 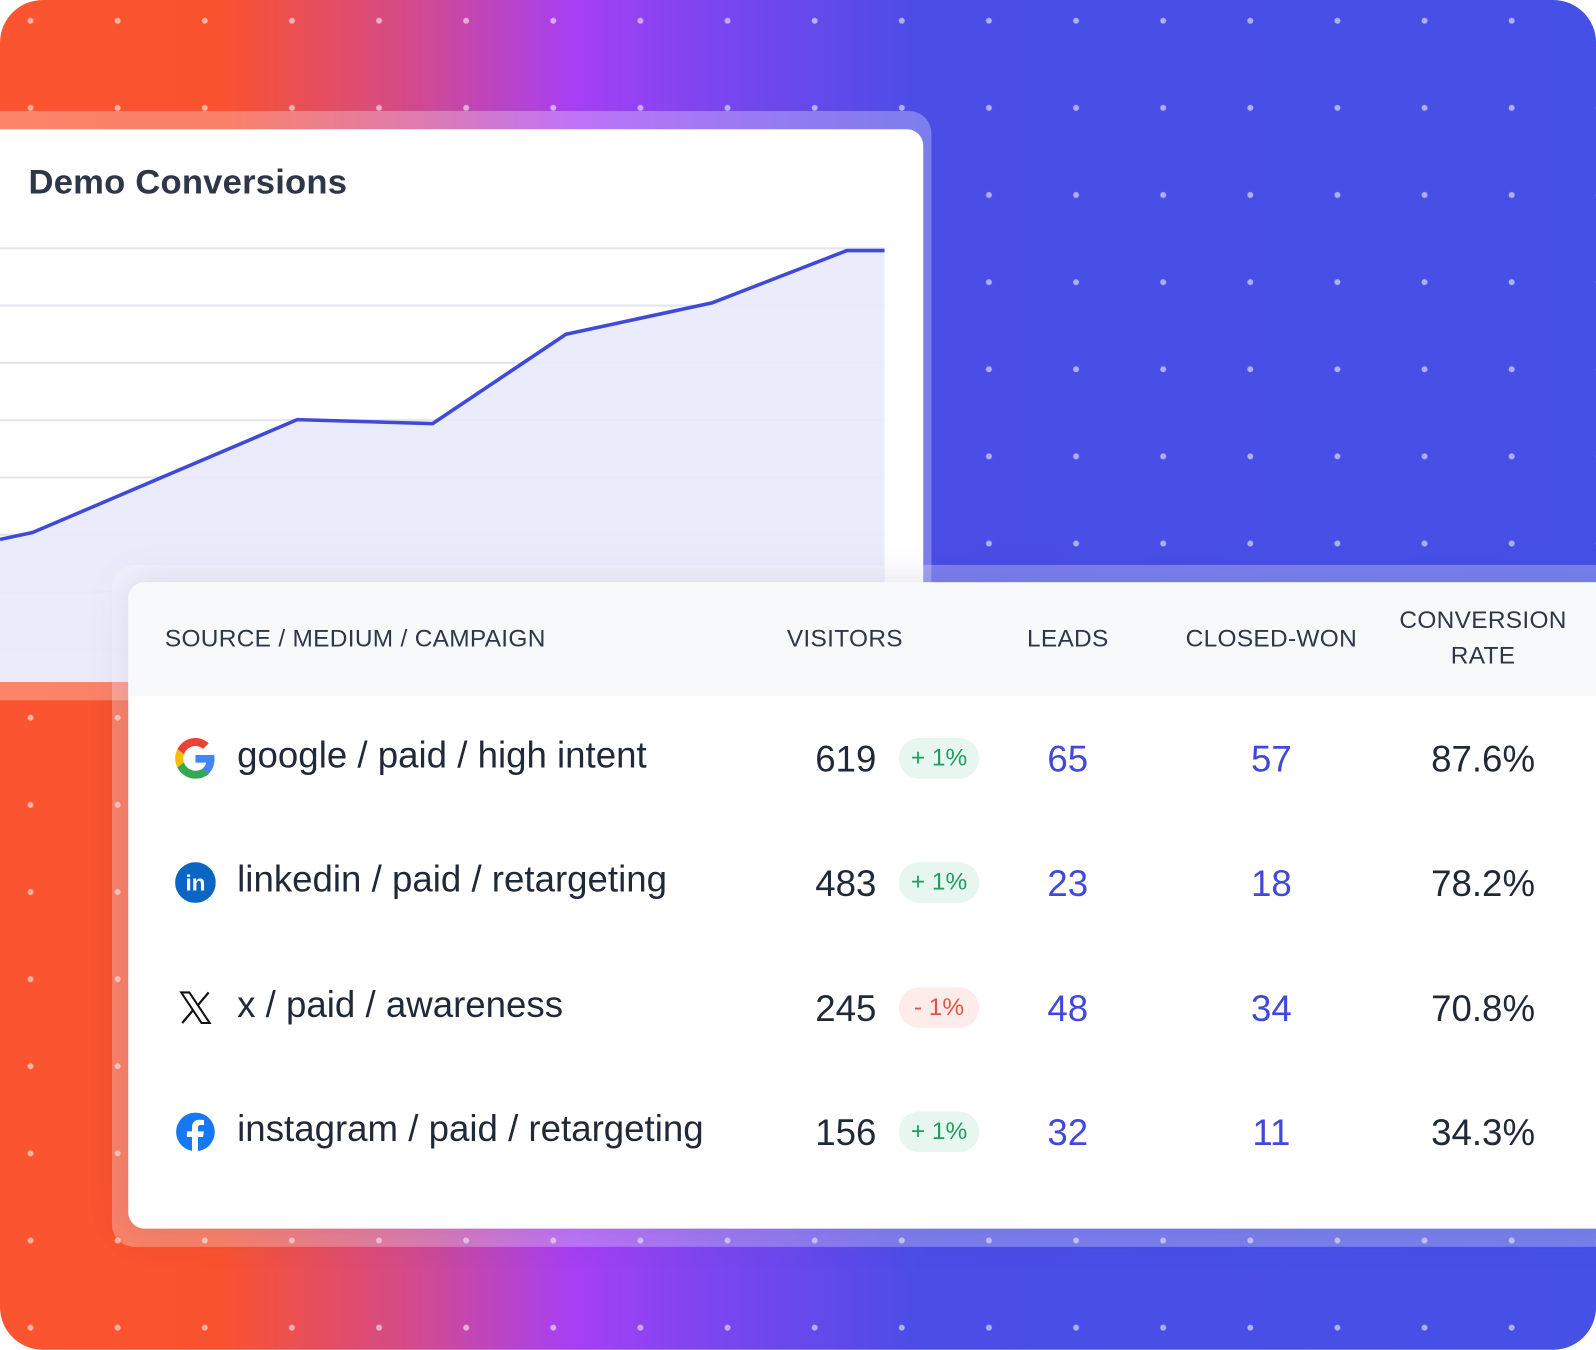 I want to click on leads-value: 65, so click(x=1068, y=758).